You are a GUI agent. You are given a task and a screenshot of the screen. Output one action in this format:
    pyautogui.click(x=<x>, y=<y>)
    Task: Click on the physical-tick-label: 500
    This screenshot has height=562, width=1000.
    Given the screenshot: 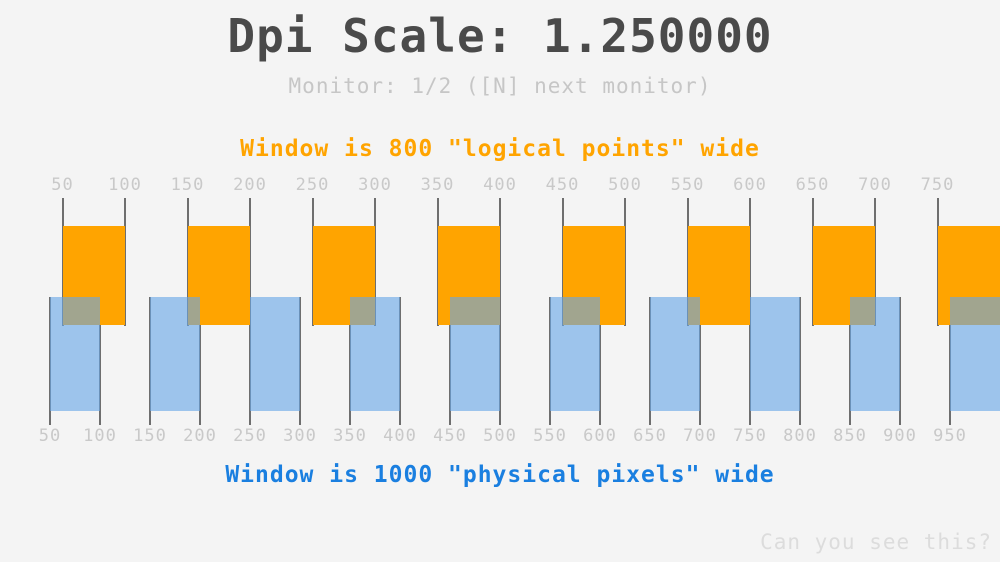 What is the action you would take?
    pyautogui.click(x=500, y=436)
    